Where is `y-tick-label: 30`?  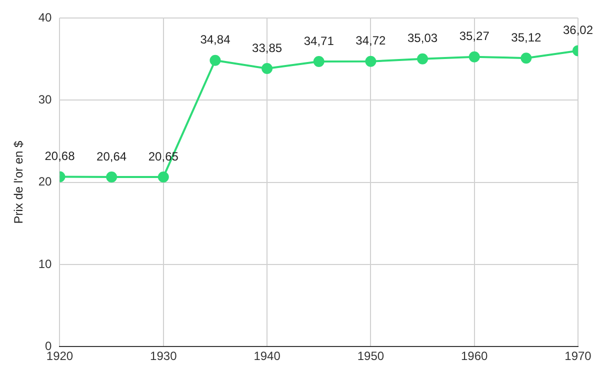 y-tick-label: 30 is located at coordinates (45, 99).